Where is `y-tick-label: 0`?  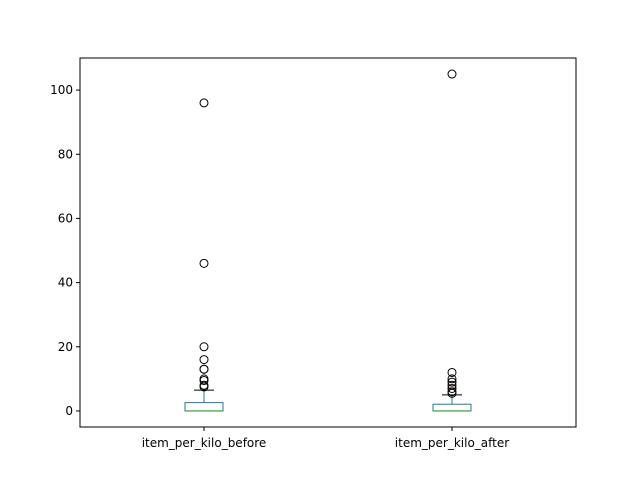 y-tick-label: 0 is located at coordinates (69, 411).